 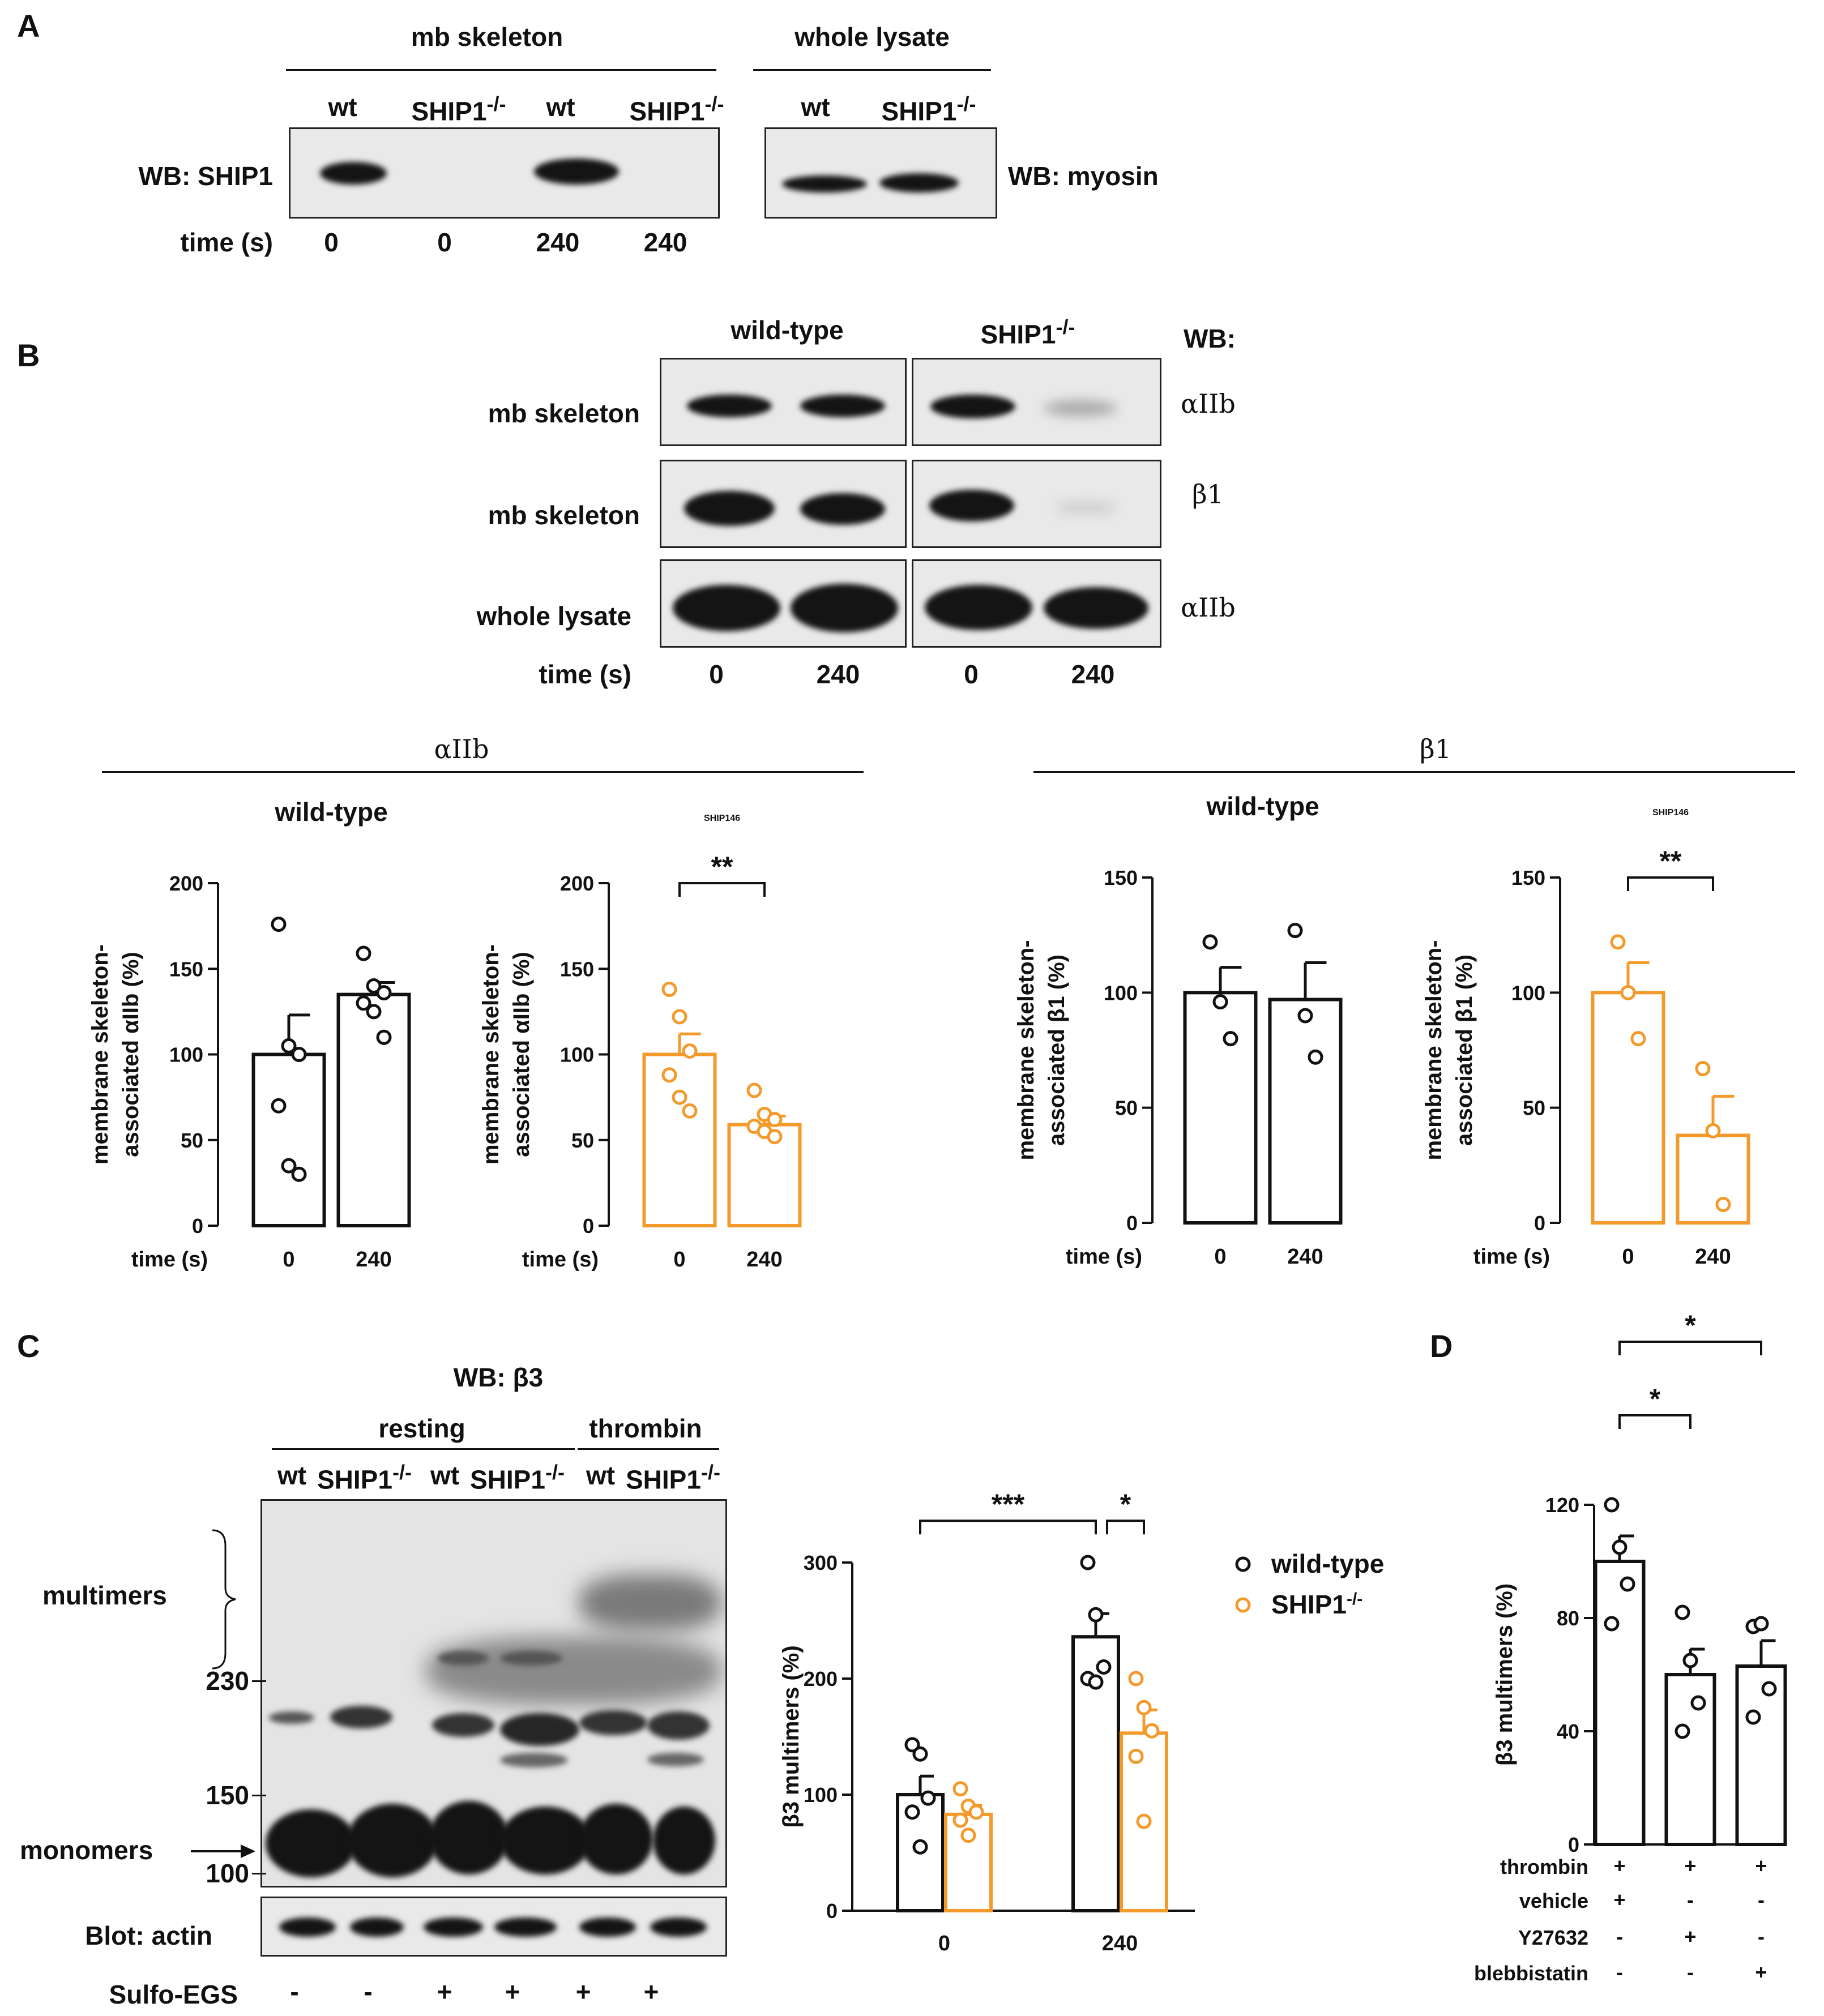 What do you see at coordinates (648, 1449) in the screenshot?
I see `group-line-thrombin` at bounding box center [648, 1449].